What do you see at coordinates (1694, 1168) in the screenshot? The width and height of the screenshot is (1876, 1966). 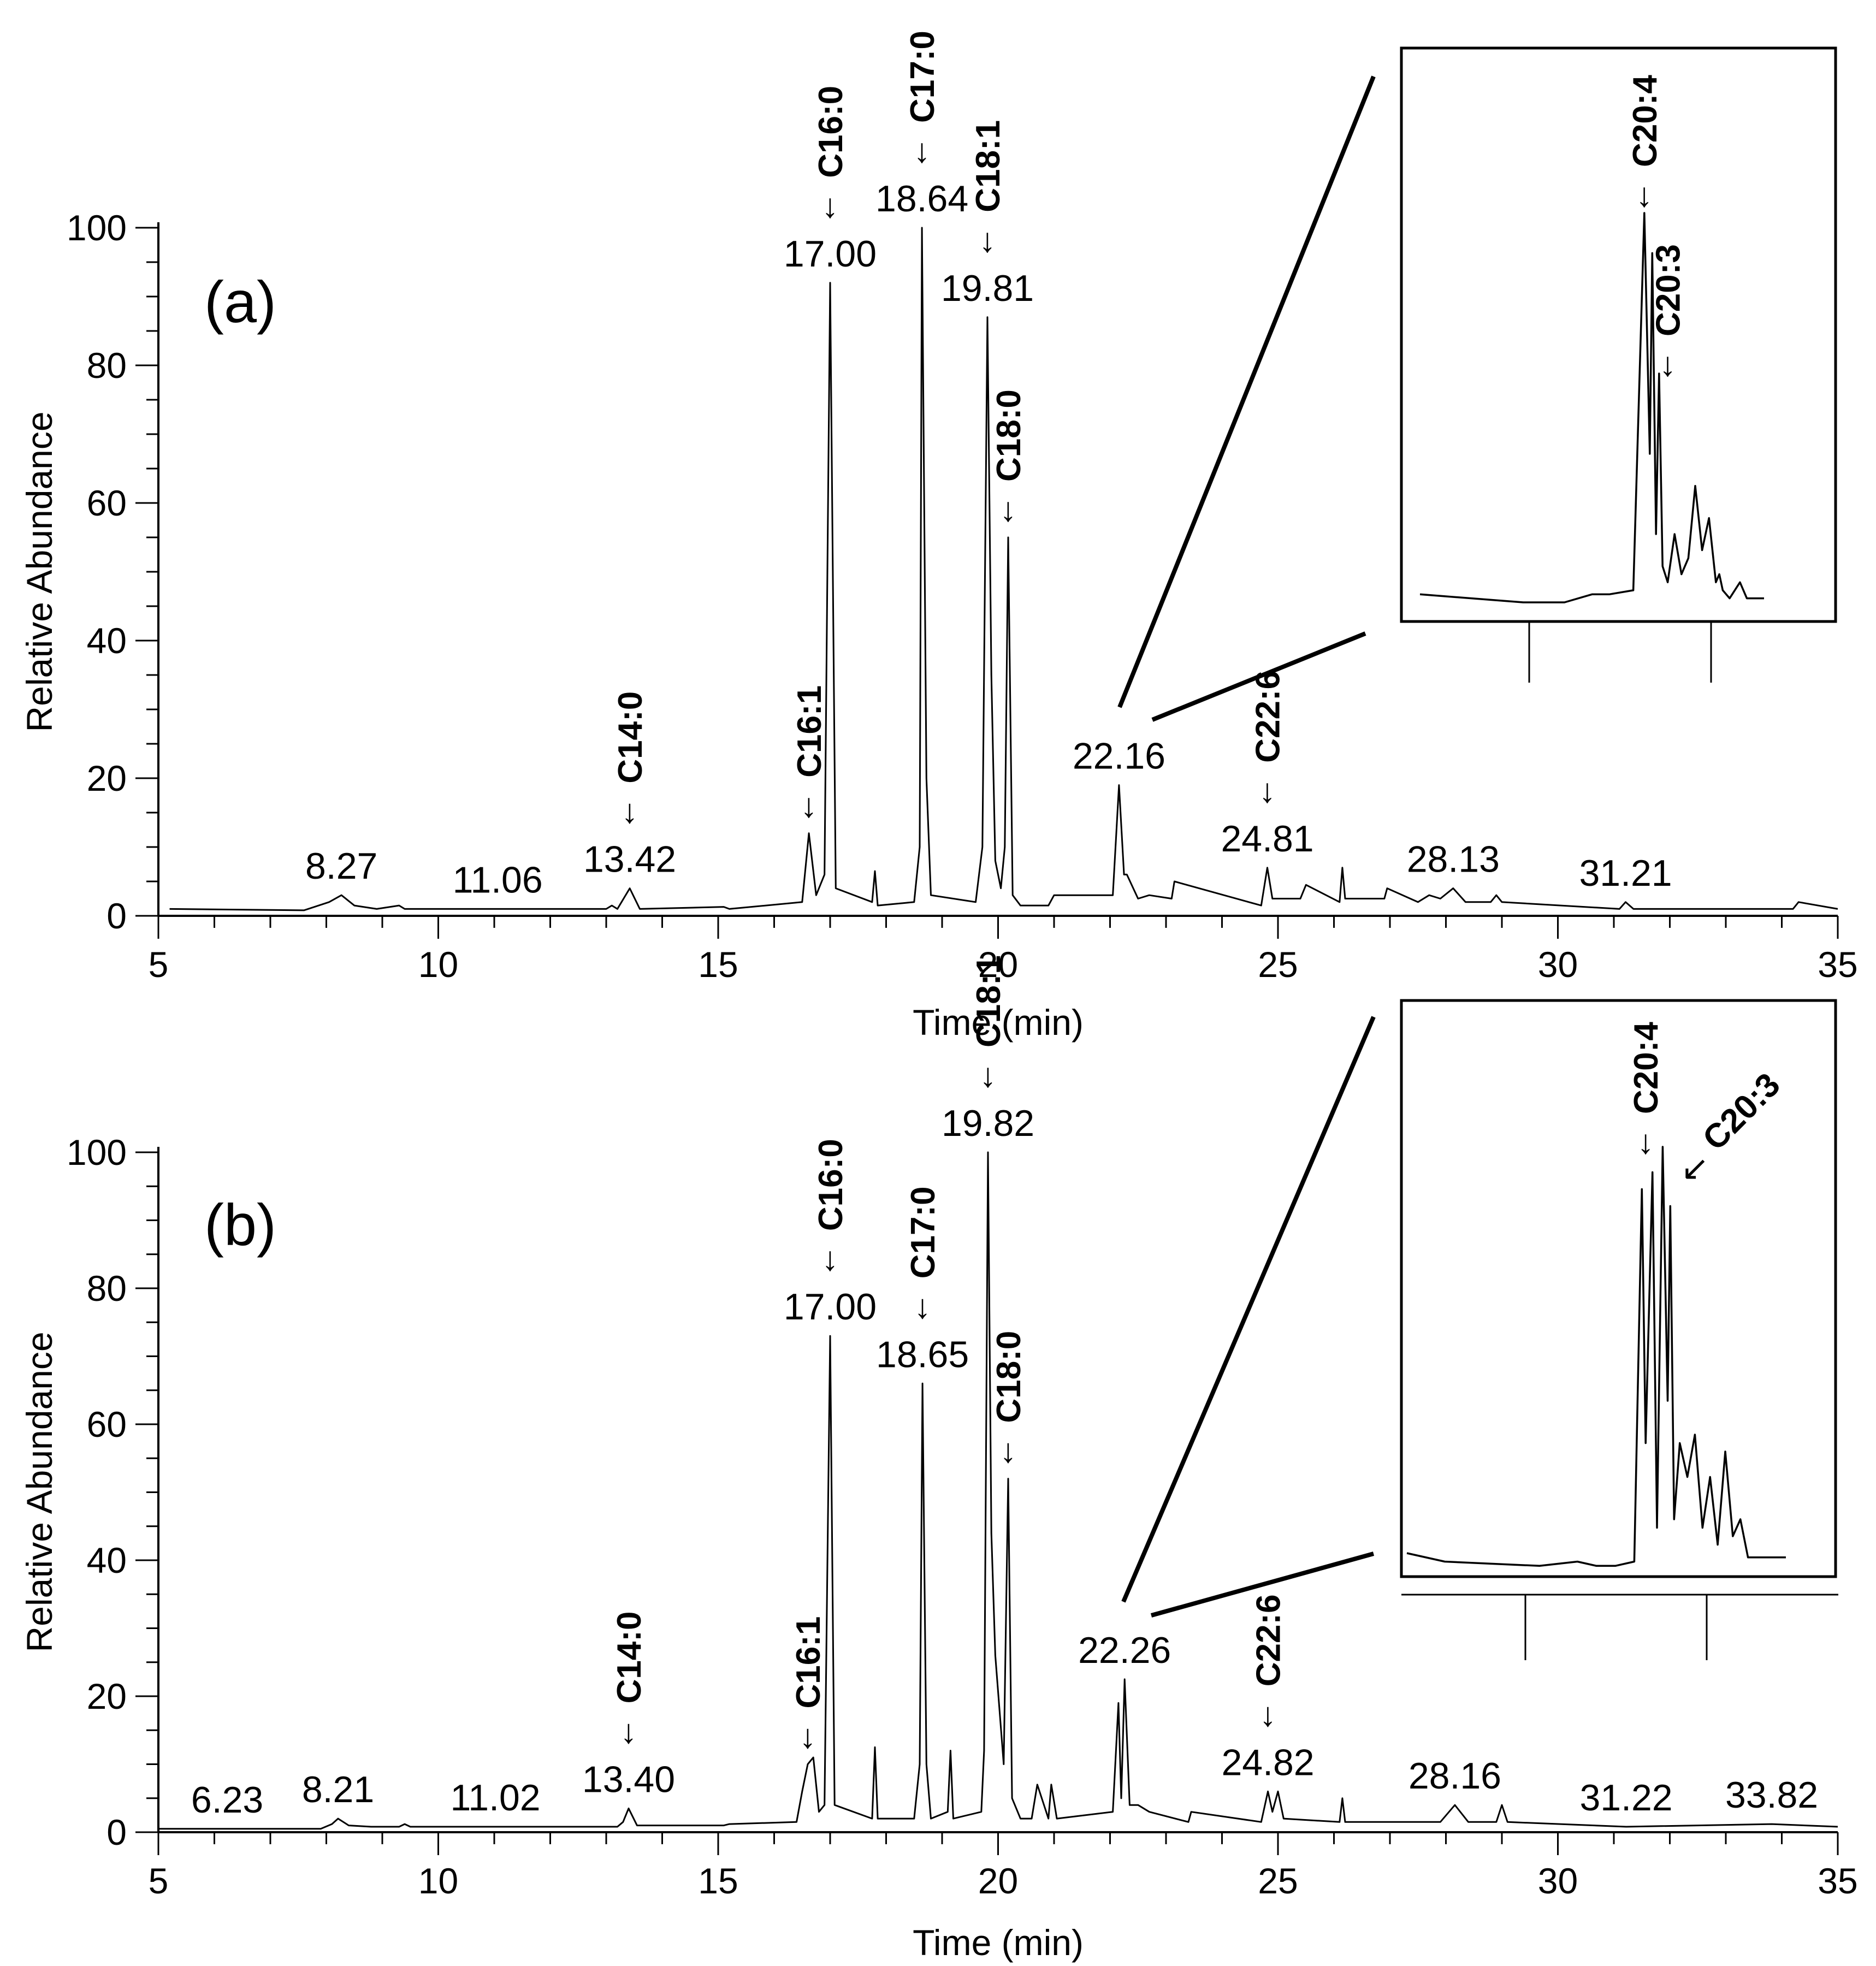 I see `inset-arrow-icon: ↙` at bounding box center [1694, 1168].